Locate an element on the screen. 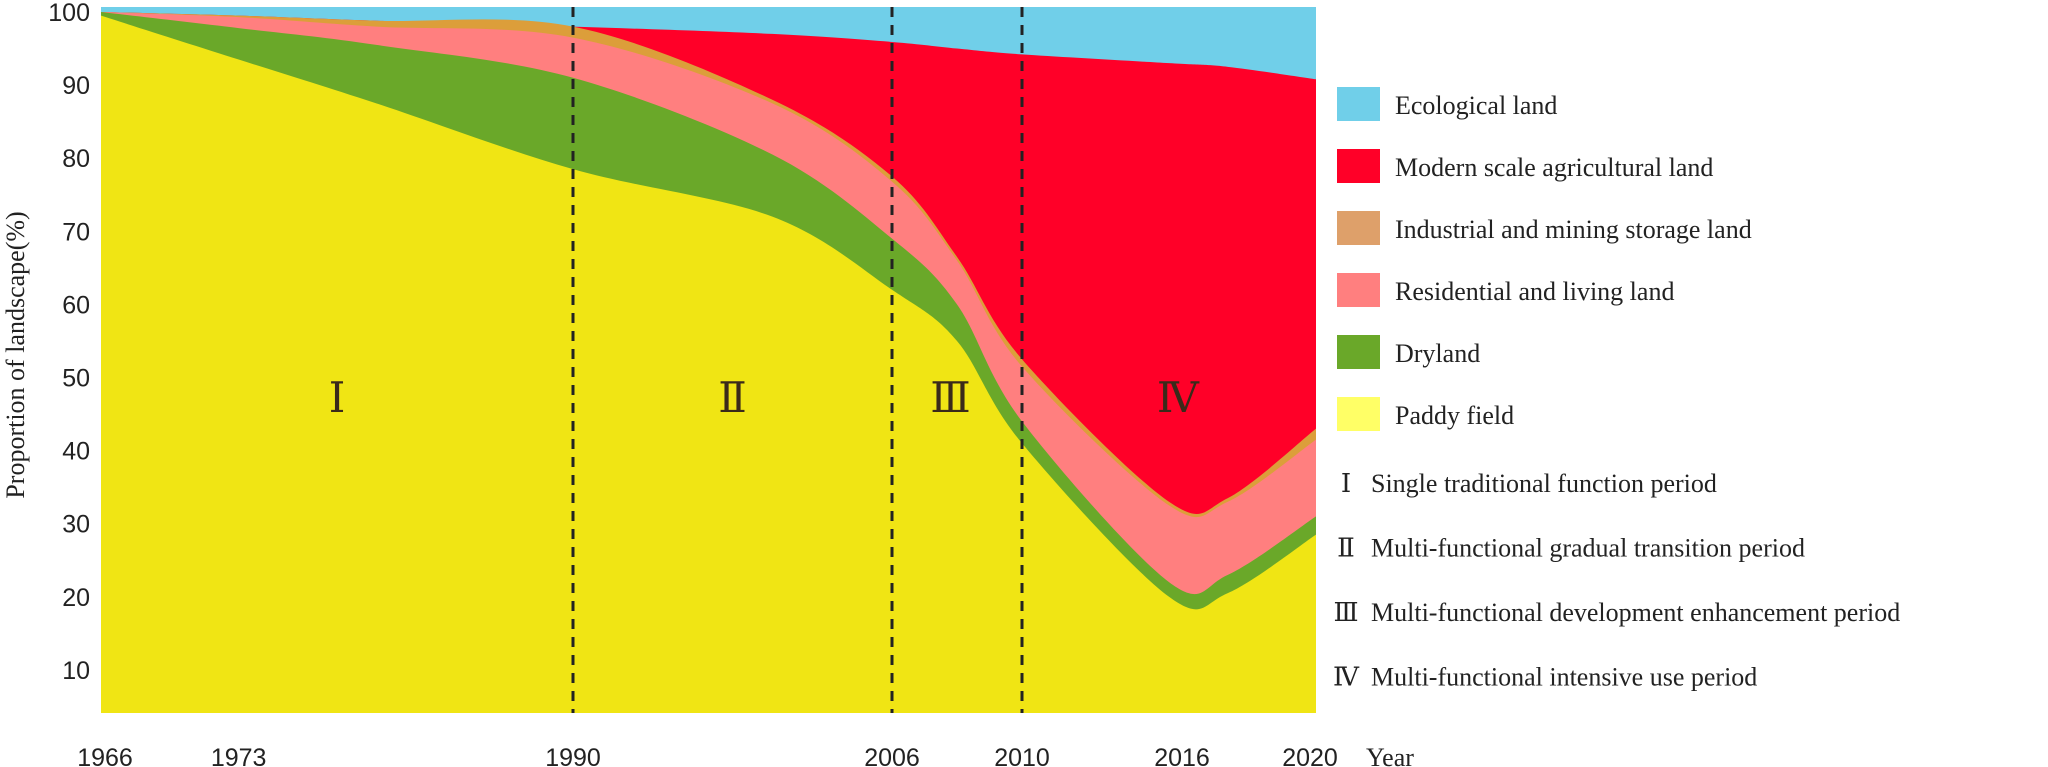 This screenshot has width=2048, height=767. period-numeral: Ⅲ is located at coordinates (950, 399).